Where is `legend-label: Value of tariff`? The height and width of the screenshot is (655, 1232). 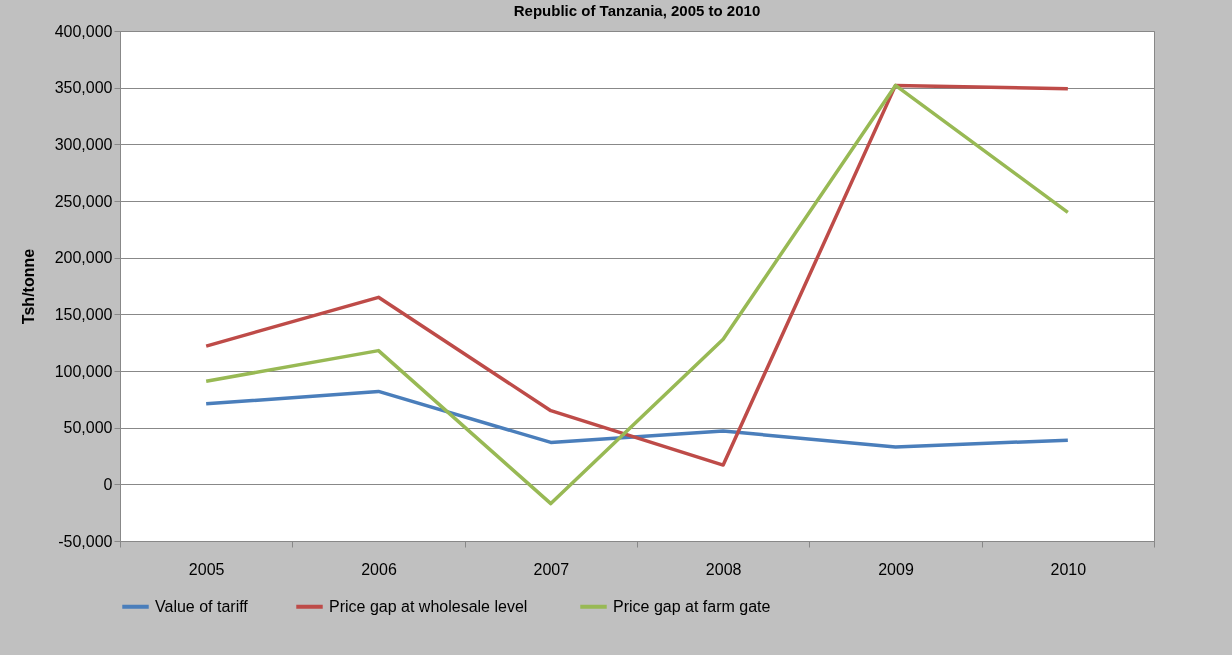
legend-label: Value of tariff is located at coordinates (202, 606).